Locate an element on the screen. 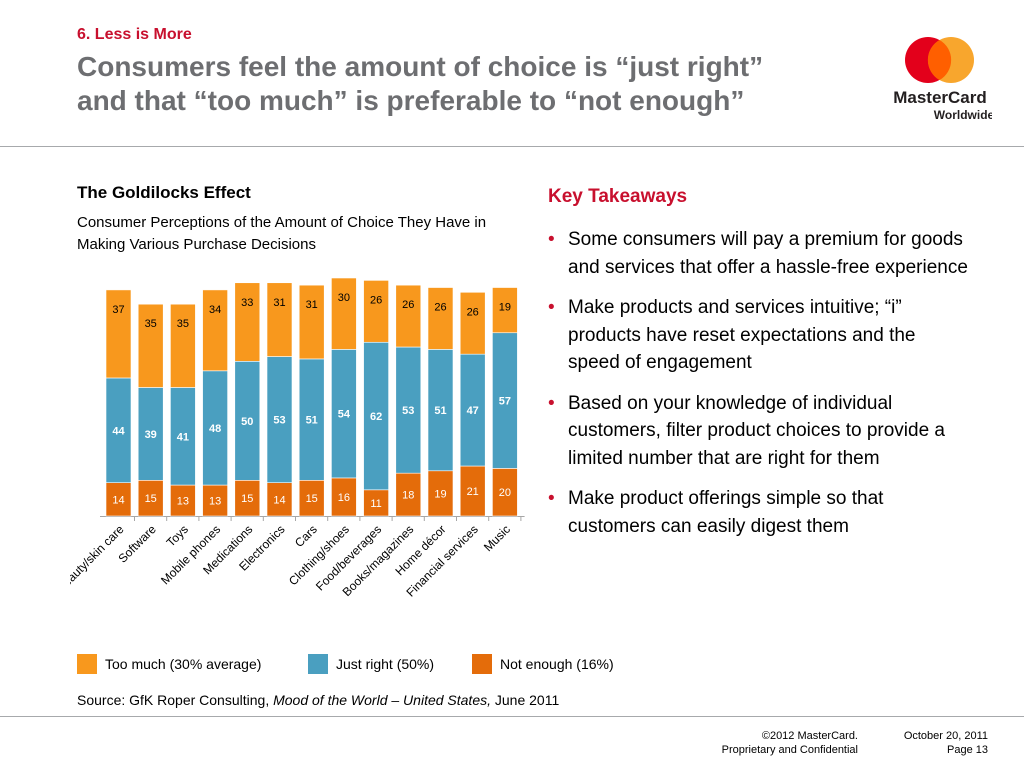 The height and width of the screenshot is (768, 1024). section-label: 6. Less is More is located at coordinates (134, 34).